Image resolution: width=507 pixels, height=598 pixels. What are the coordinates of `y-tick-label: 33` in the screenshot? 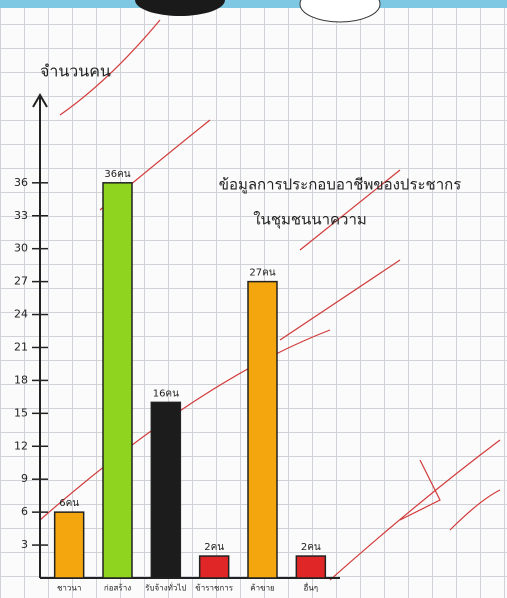 It's located at (21, 215).